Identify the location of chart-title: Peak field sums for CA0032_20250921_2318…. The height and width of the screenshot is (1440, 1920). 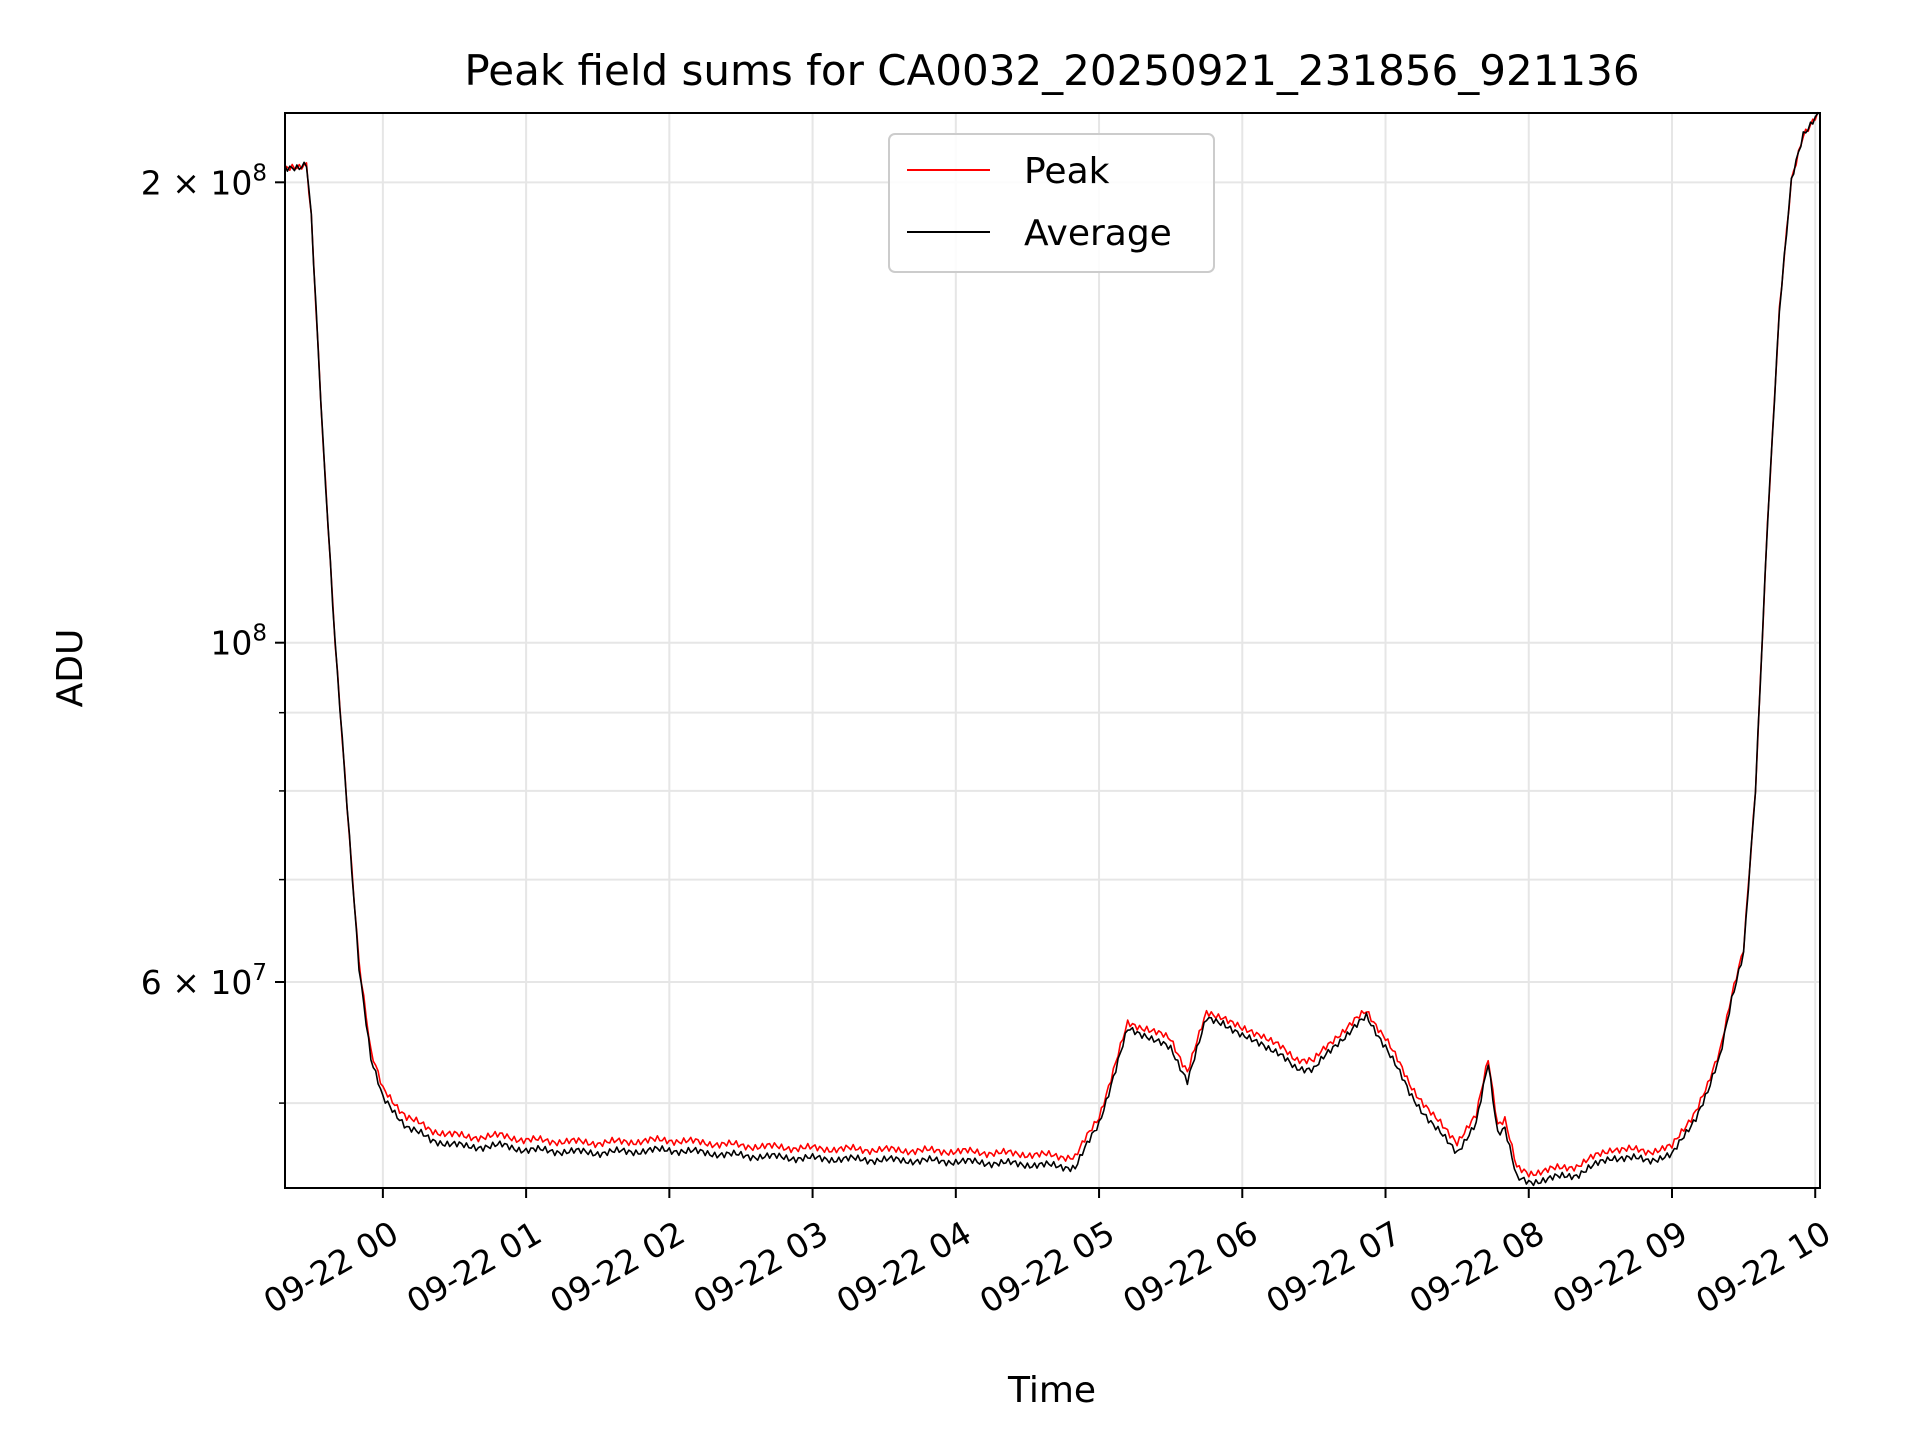
(1051, 70).